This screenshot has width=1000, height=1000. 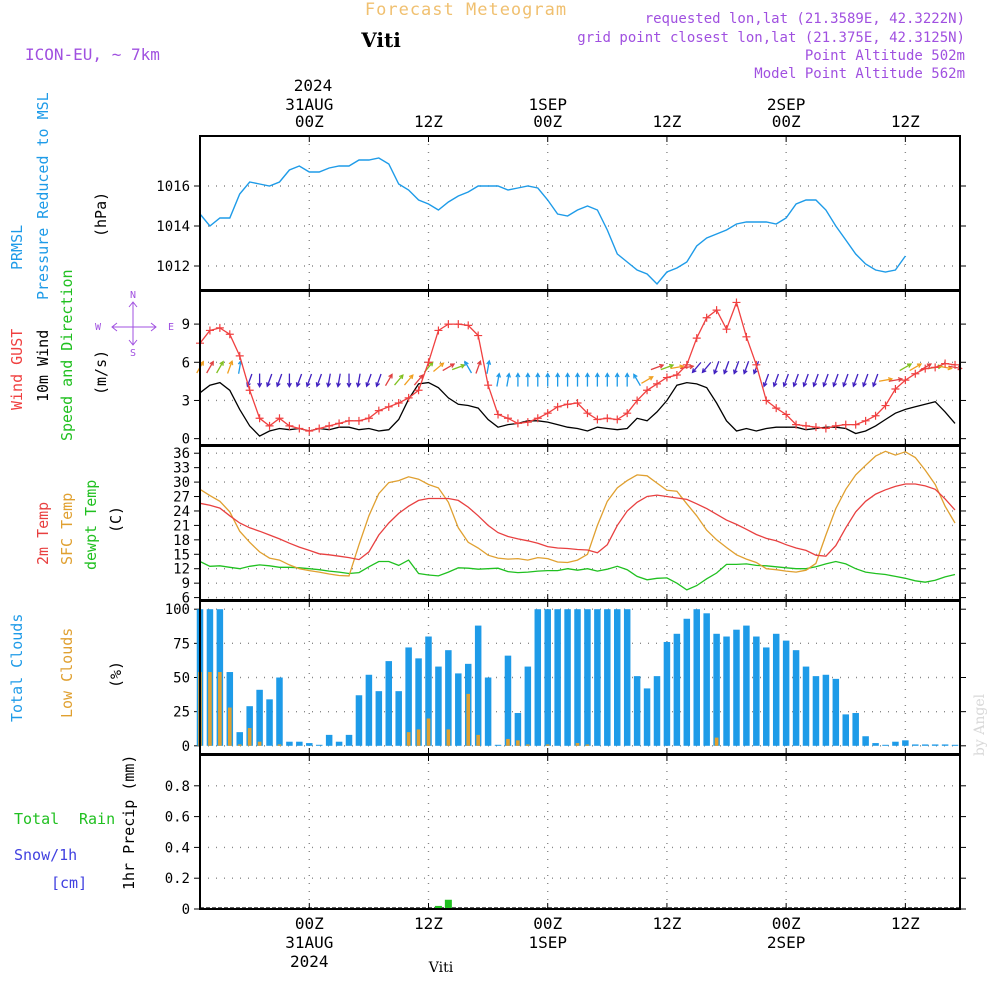 I want to click on y-tick-label: 3, so click(x=186, y=401).